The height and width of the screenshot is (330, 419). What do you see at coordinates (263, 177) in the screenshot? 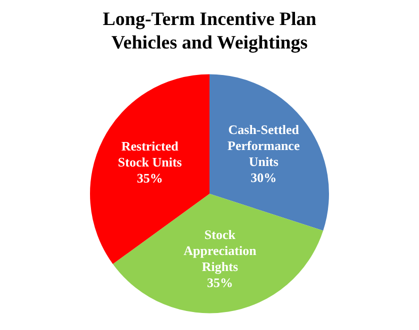
I see `data-label: 30%` at bounding box center [263, 177].